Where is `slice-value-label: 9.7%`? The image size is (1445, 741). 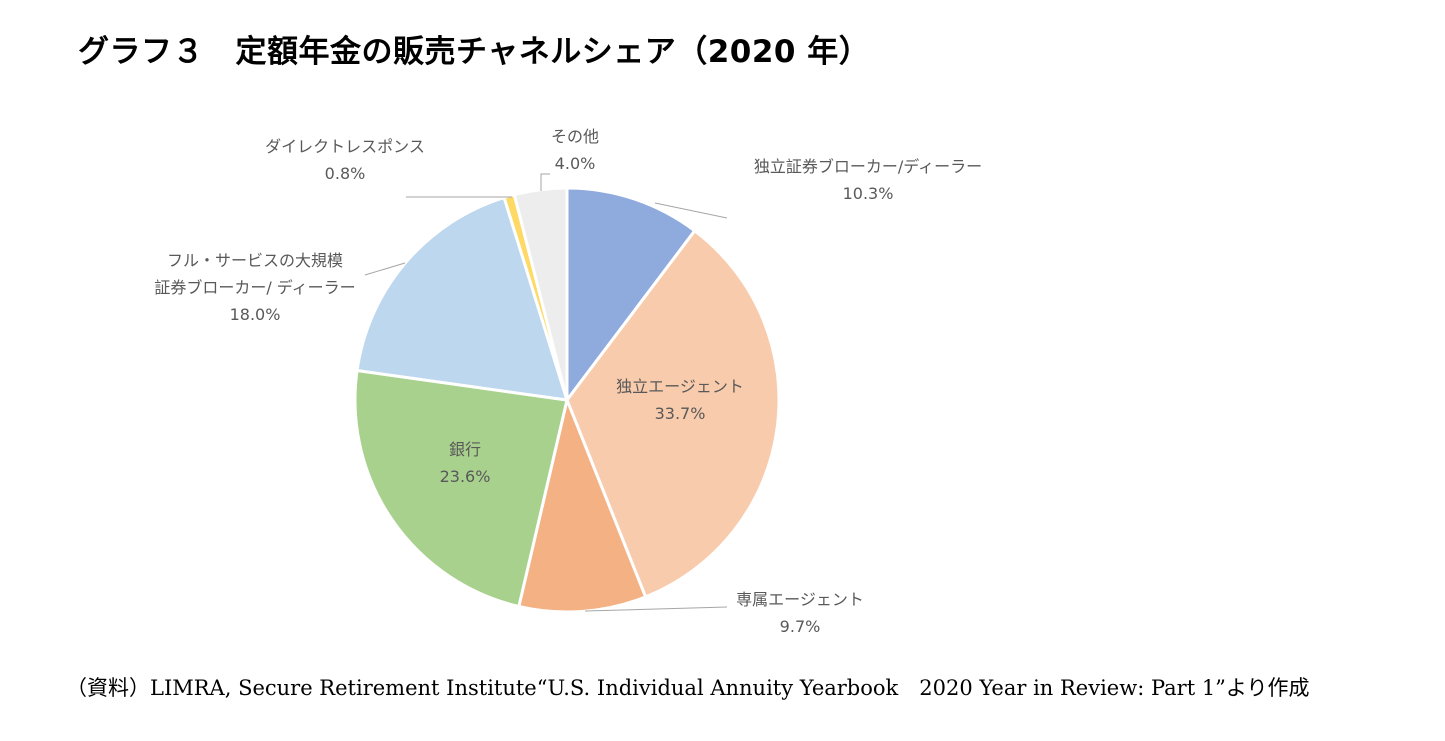 slice-value-label: 9.7% is located at coordinates (800, 626).